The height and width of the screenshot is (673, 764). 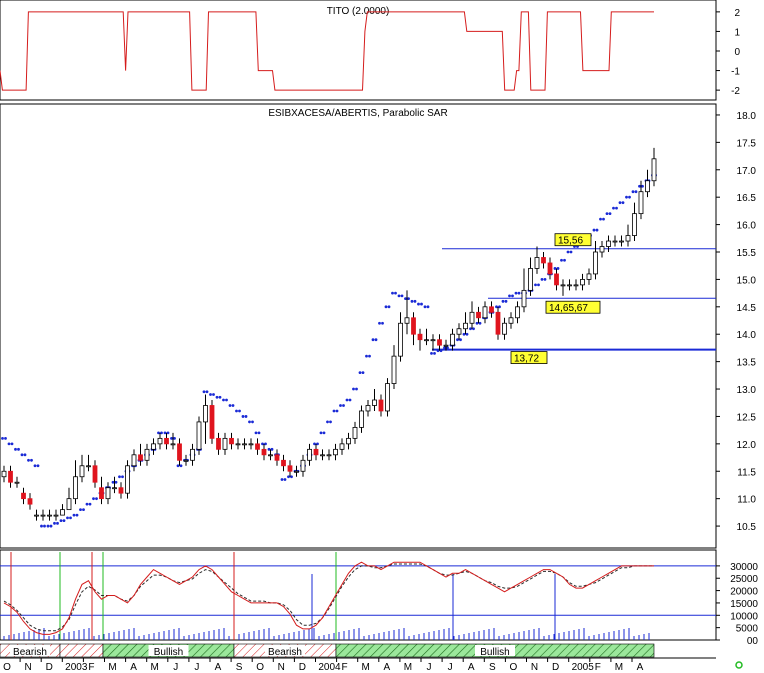 What do you see at coordinates (239, 667) in the screenshot?
I see `month-label: S` at bounding box center [239, 667].